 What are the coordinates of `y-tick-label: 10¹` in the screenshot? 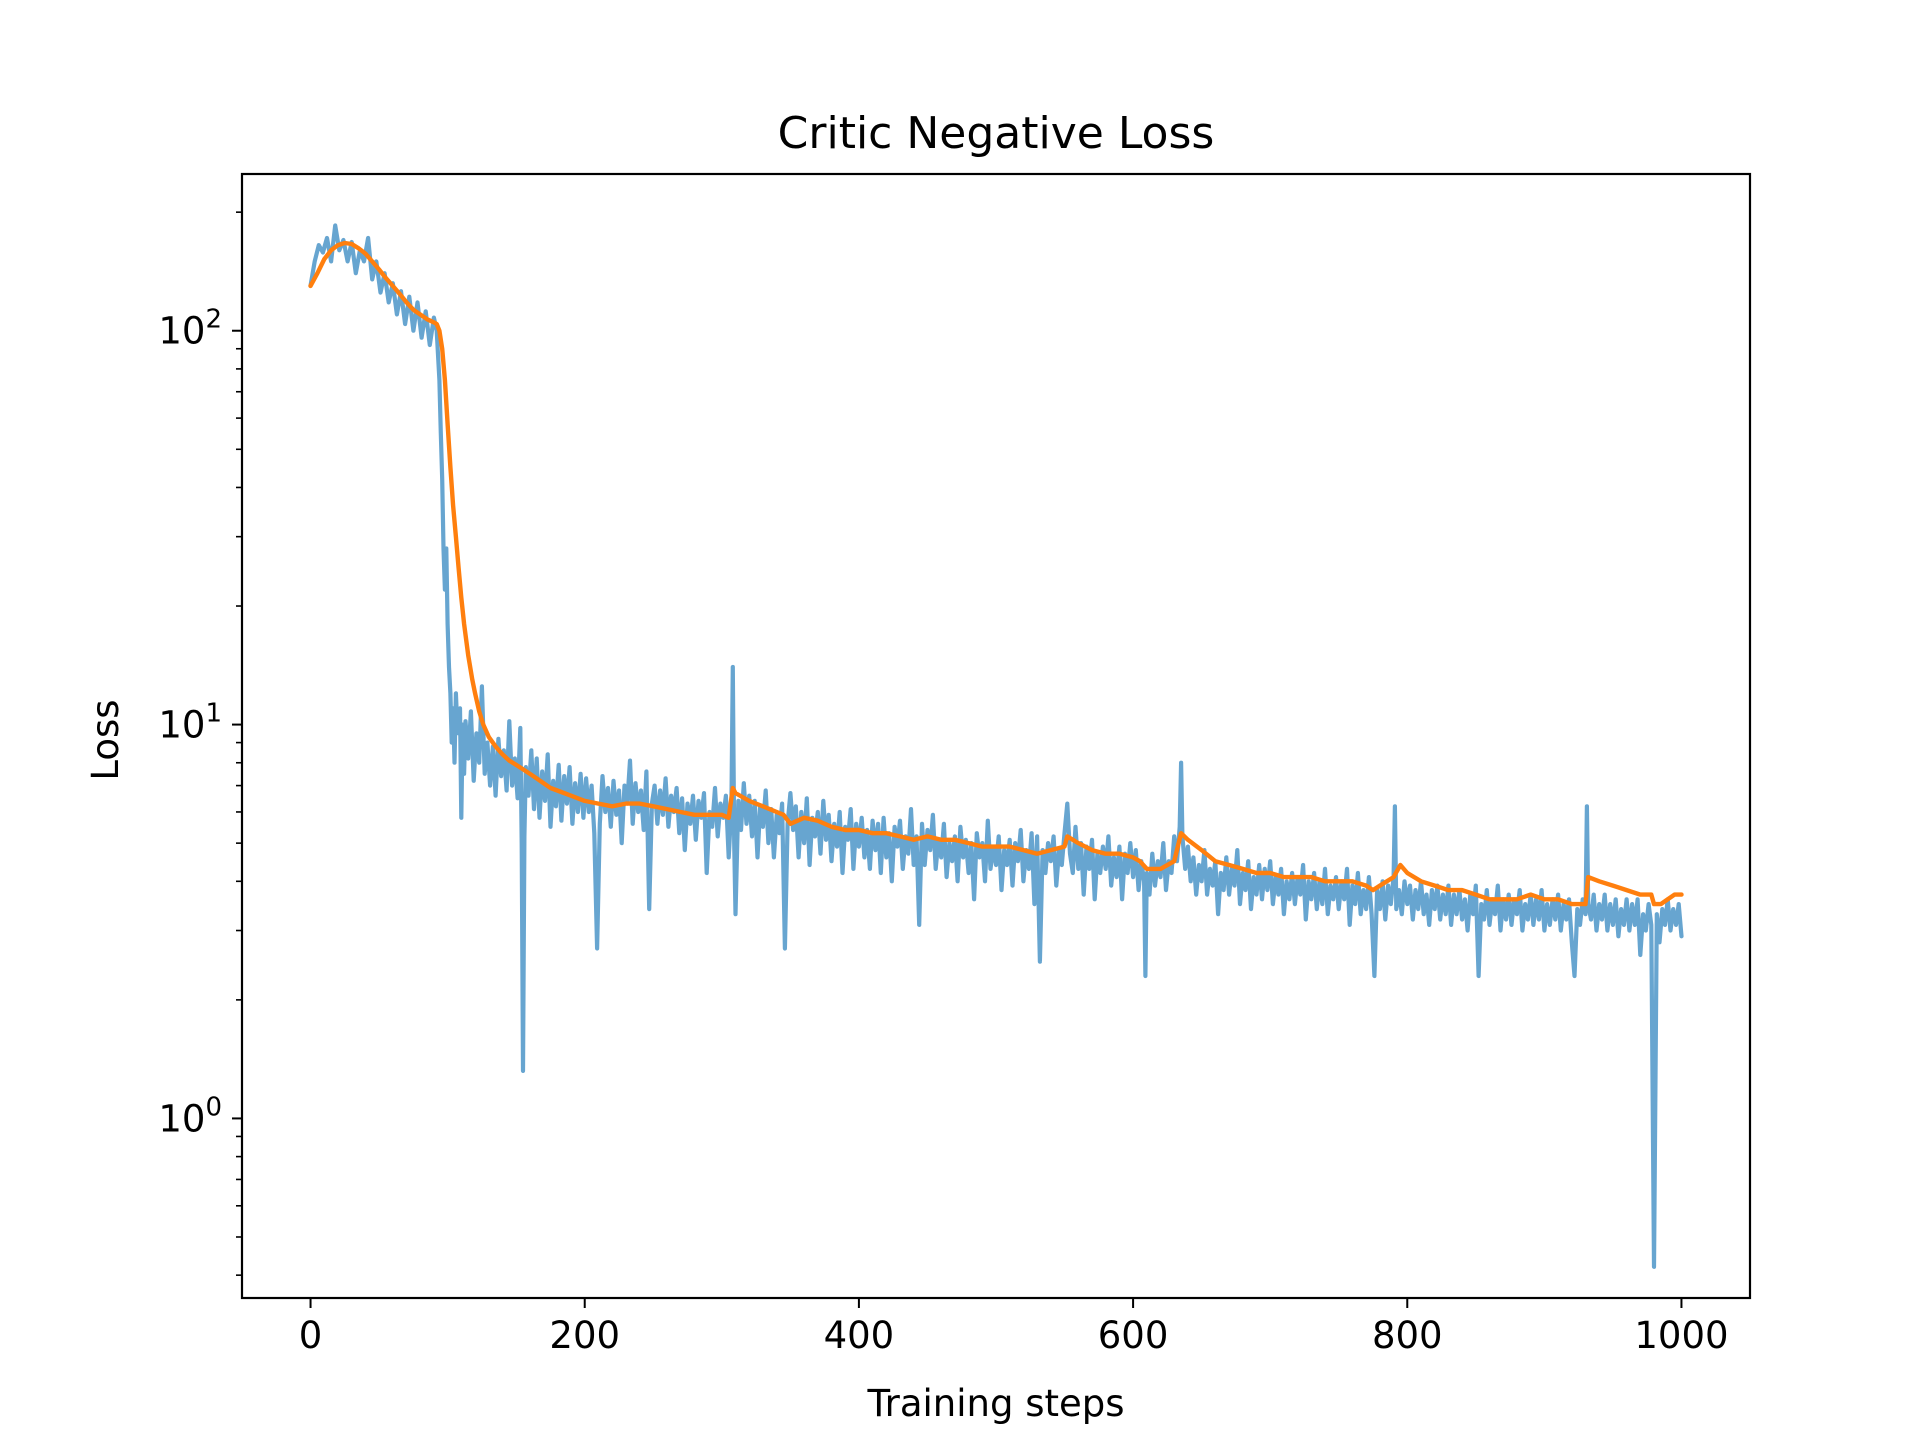 It's located at (190, 723).